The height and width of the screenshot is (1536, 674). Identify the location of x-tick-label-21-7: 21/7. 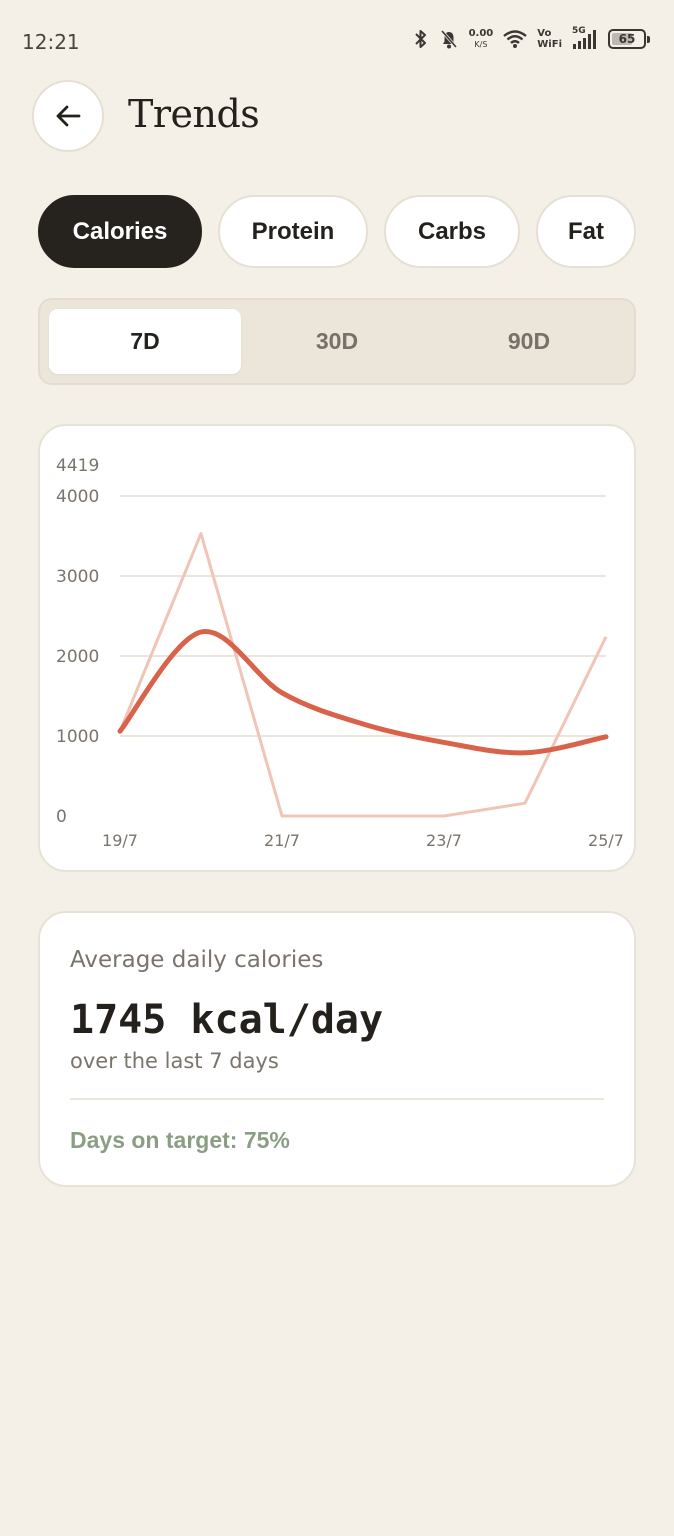
(282, 840).